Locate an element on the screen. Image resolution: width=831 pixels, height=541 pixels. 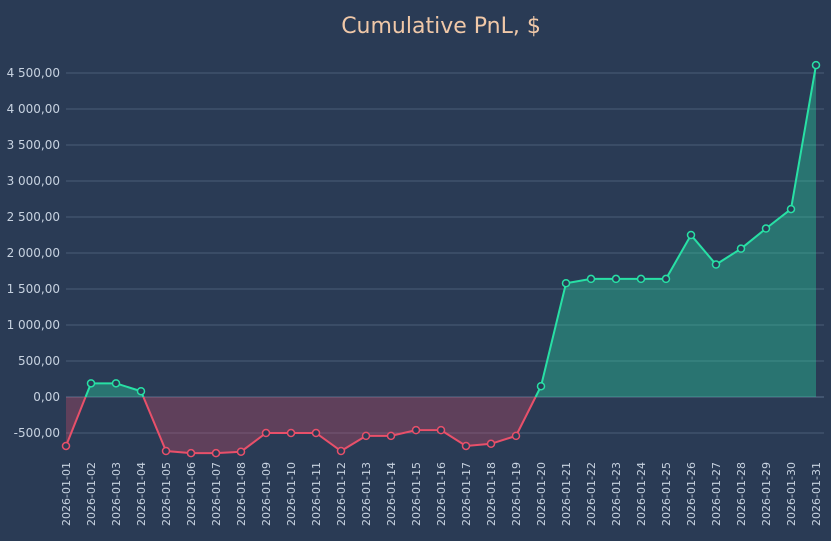
y-tick-label: 2 500,00 is located at coordinates (33, 217).